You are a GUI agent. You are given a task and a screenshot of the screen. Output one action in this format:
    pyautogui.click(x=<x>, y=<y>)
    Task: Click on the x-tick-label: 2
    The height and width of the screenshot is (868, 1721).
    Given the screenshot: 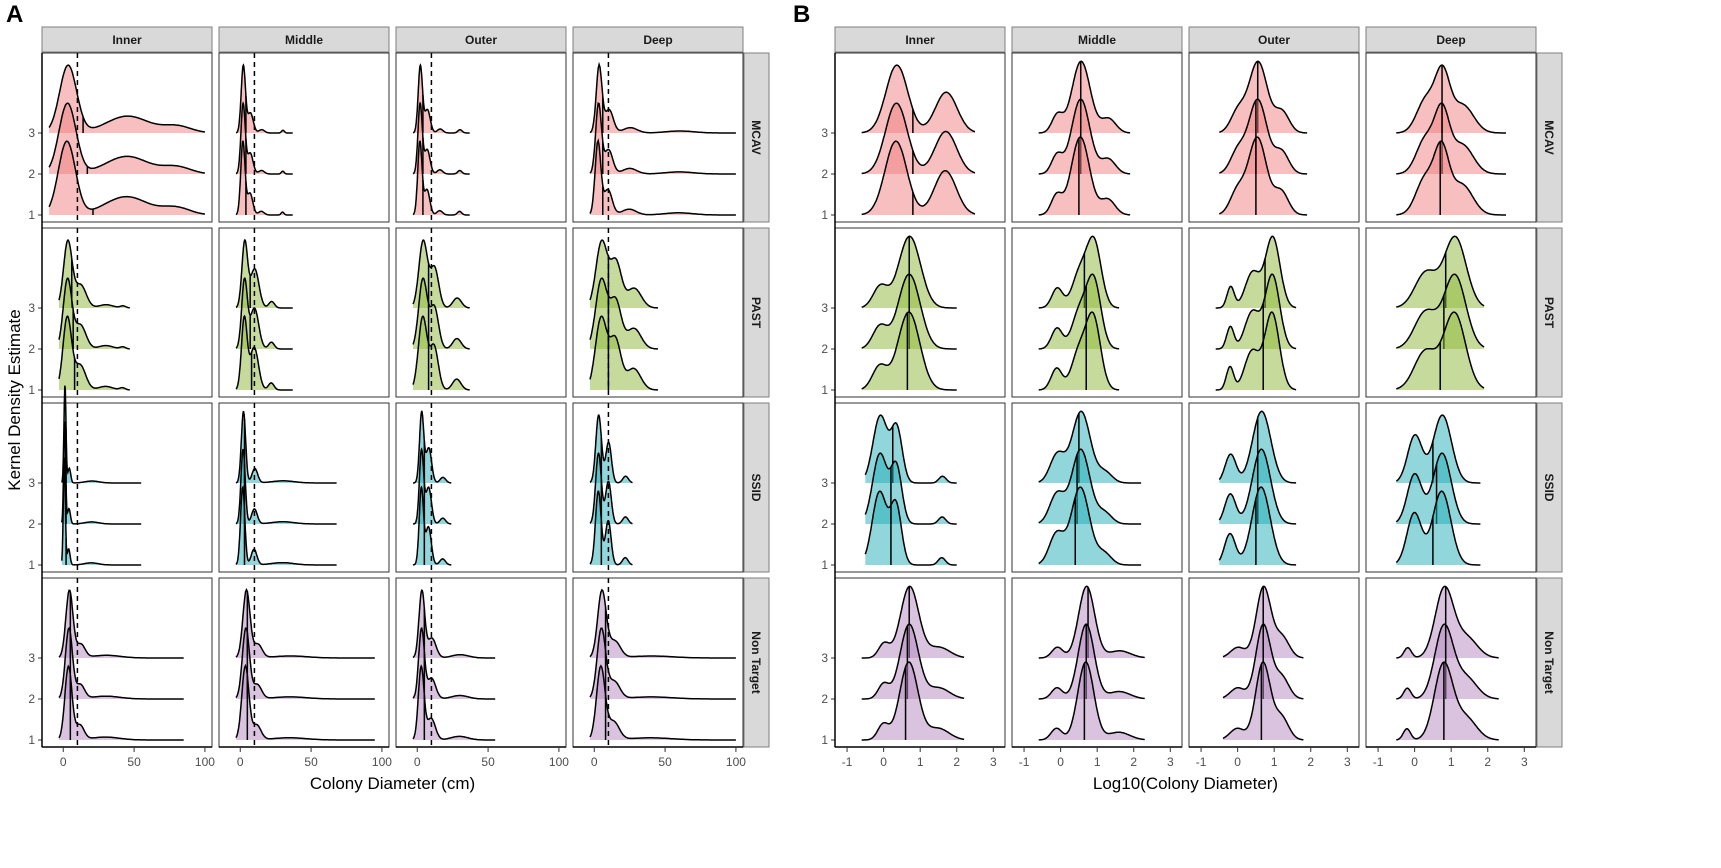 What is the action you would take?
    pyautogui.click(x=956, y=762)
    